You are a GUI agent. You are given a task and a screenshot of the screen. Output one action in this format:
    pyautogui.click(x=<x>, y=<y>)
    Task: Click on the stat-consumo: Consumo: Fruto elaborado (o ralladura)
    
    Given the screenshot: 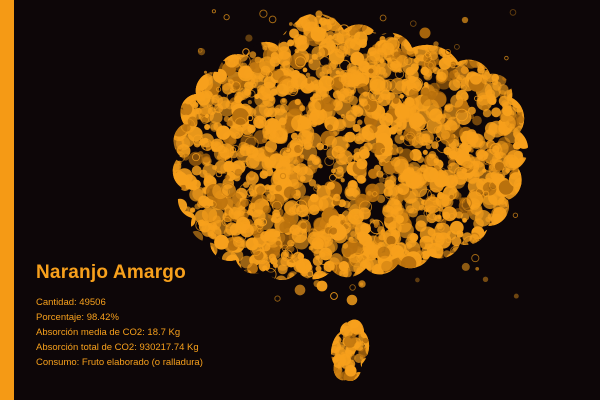 What is the action you would take?
    pyautogui.click(x=119, y=362)
    